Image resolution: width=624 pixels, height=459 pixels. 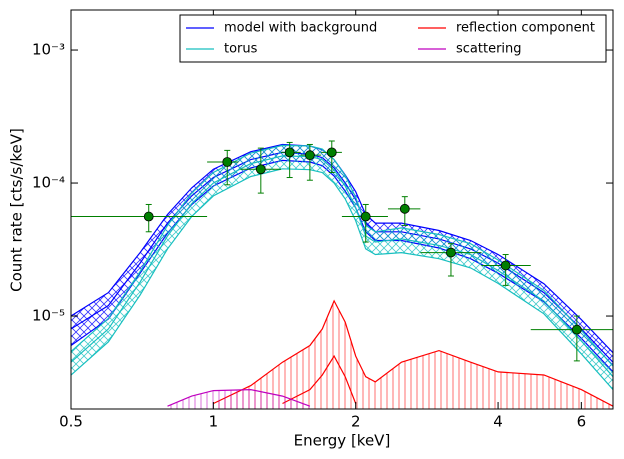 What do you see at coordinates (525, 28) in the screenshot?
I see `legend-label: reflection component` at bounding box center [525, 28].